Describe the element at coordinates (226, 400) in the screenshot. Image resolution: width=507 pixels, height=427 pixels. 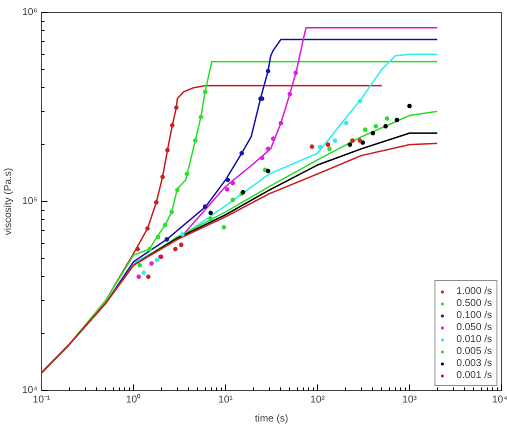
I see `x-tick-label: 10¹` at that location.